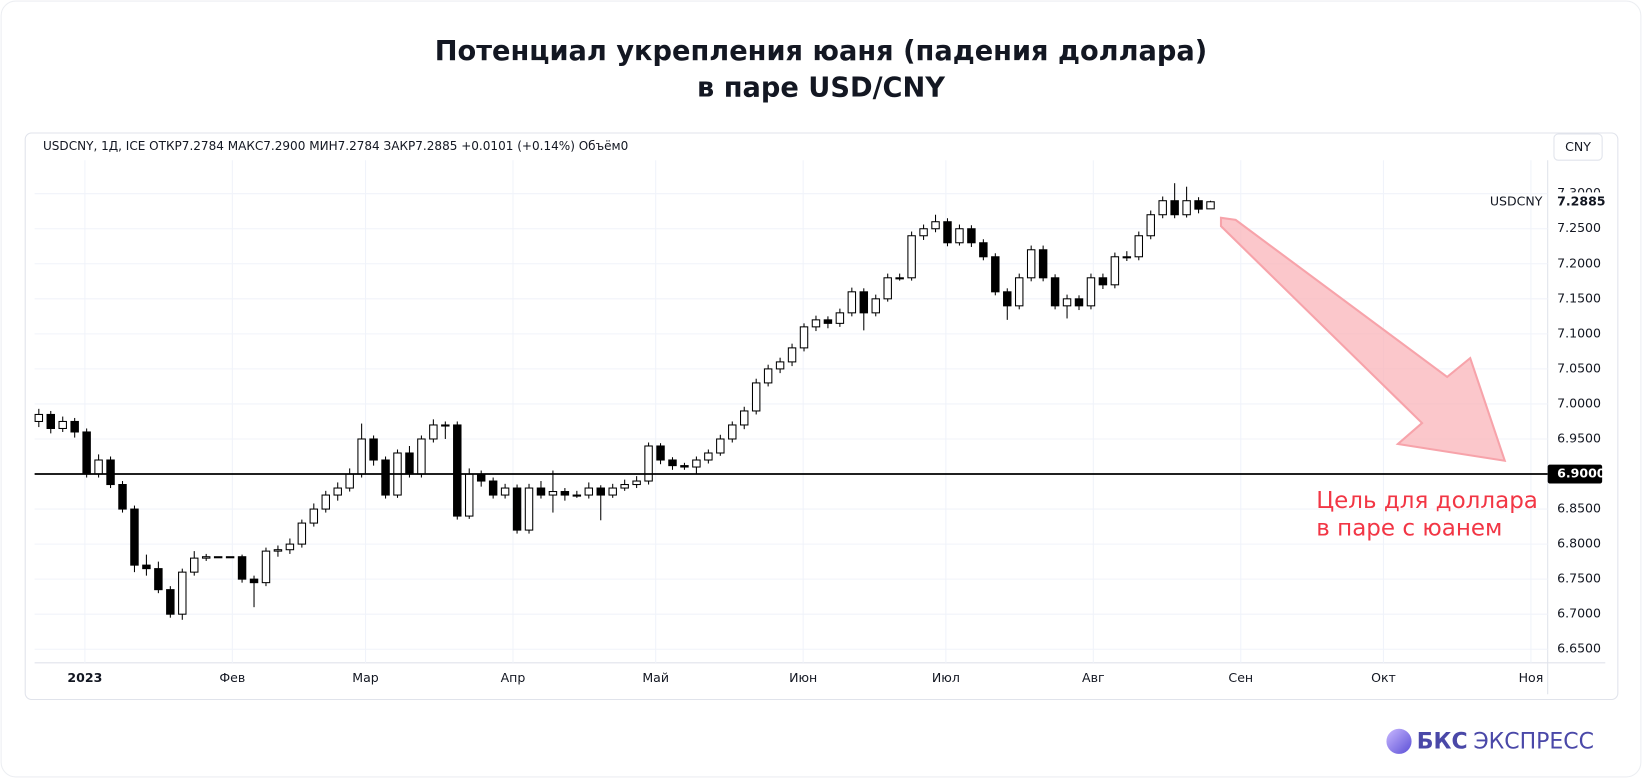 The height and width of the screenshot is (778, 1642). Describe the element at coordinates (1399, 741) in the screenshot. I see `brand-icon` at that location.